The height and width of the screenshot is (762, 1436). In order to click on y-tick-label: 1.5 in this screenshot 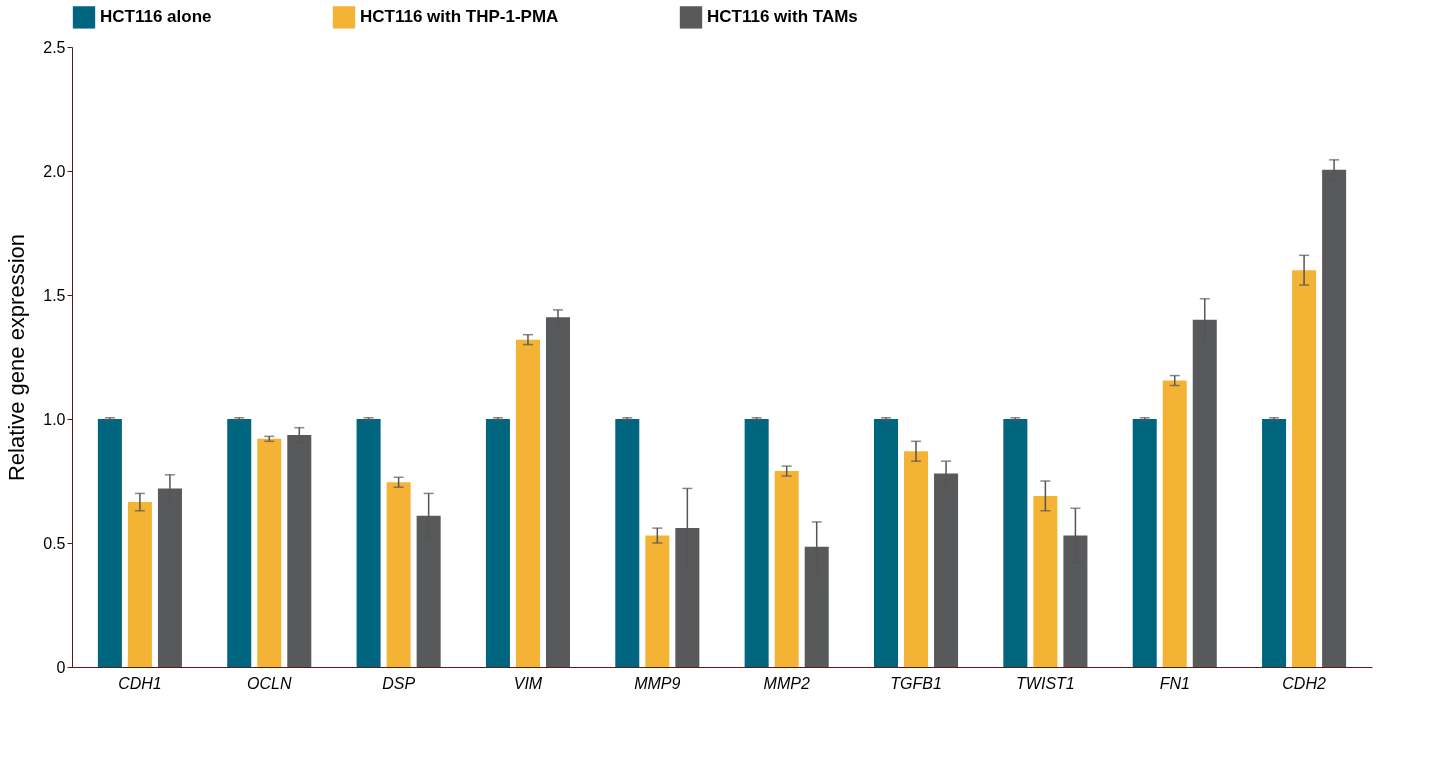, I will do `click(54, 295)`.